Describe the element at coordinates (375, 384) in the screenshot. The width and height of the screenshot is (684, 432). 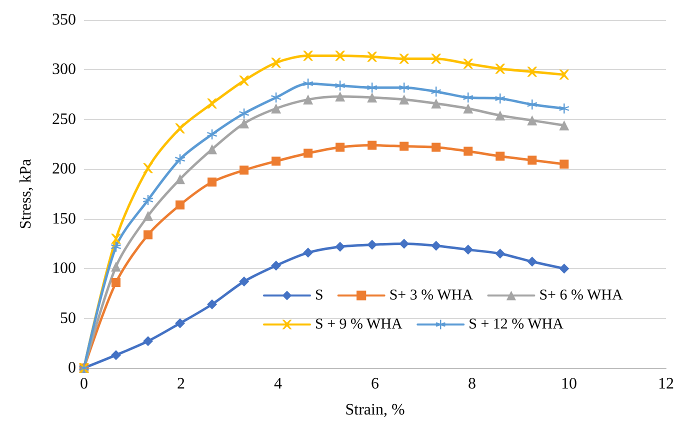
I see `x-tick-label: 6` at that location.